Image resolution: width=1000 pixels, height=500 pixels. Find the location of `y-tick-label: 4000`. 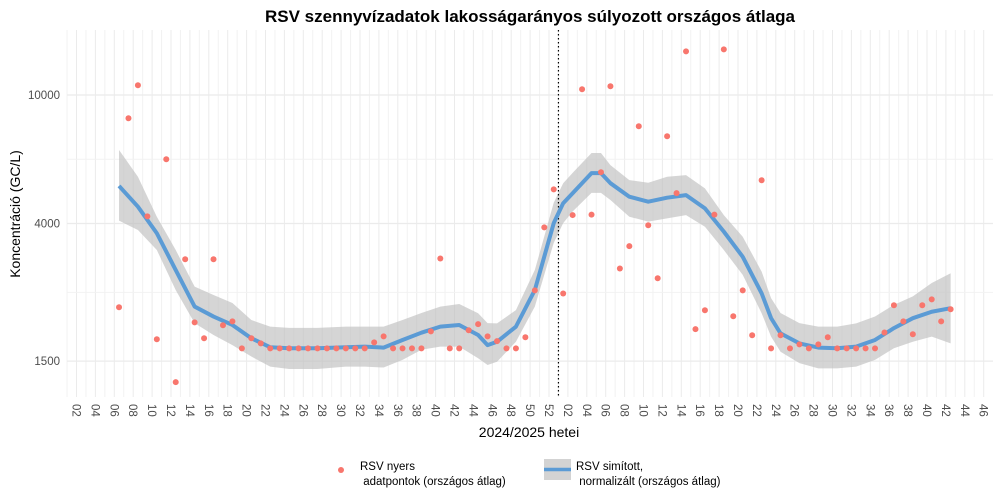

y-tick-label: 4000 is located at coordinates (47, 225).